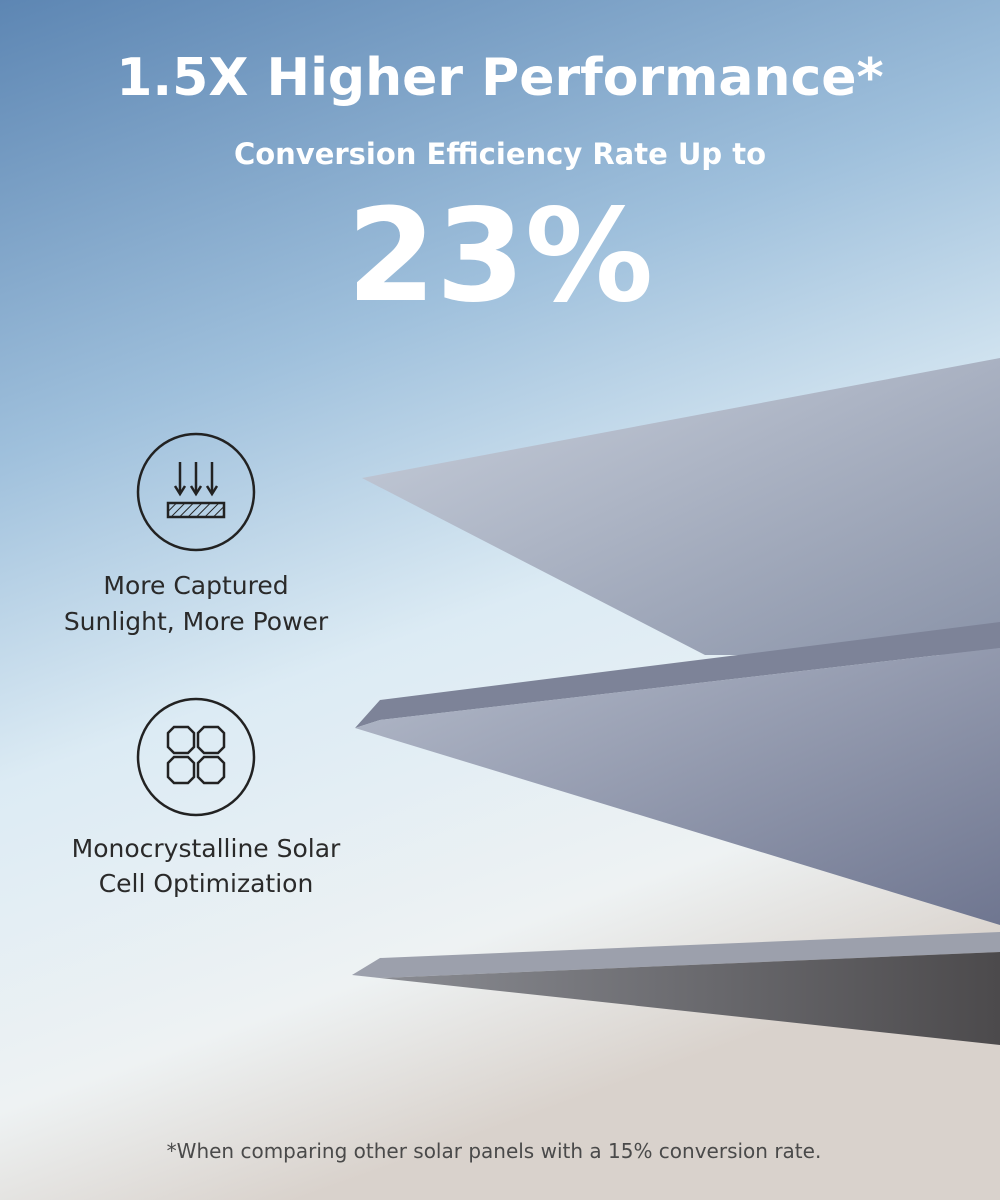 This screenshot has width=1000, height=1200. What do you see at coordinates (500, 78) in the screenshot?
I see `title: 1.5X Higher Performance*` at bounding box center [500, 78].